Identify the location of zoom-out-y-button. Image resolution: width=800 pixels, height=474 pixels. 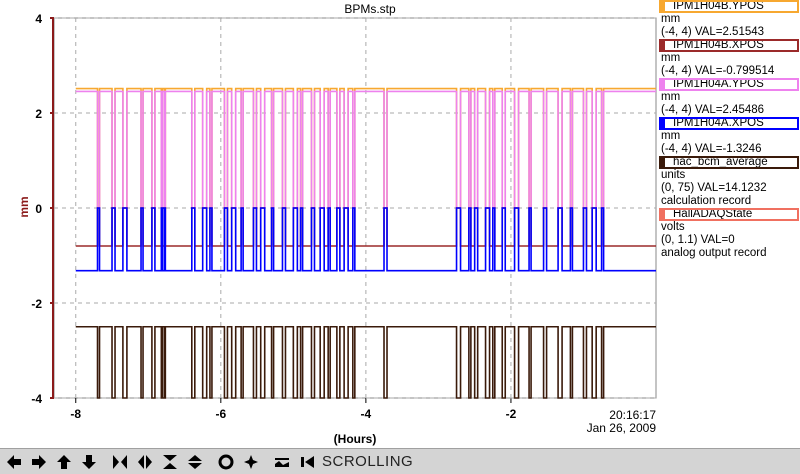
(195, 461).